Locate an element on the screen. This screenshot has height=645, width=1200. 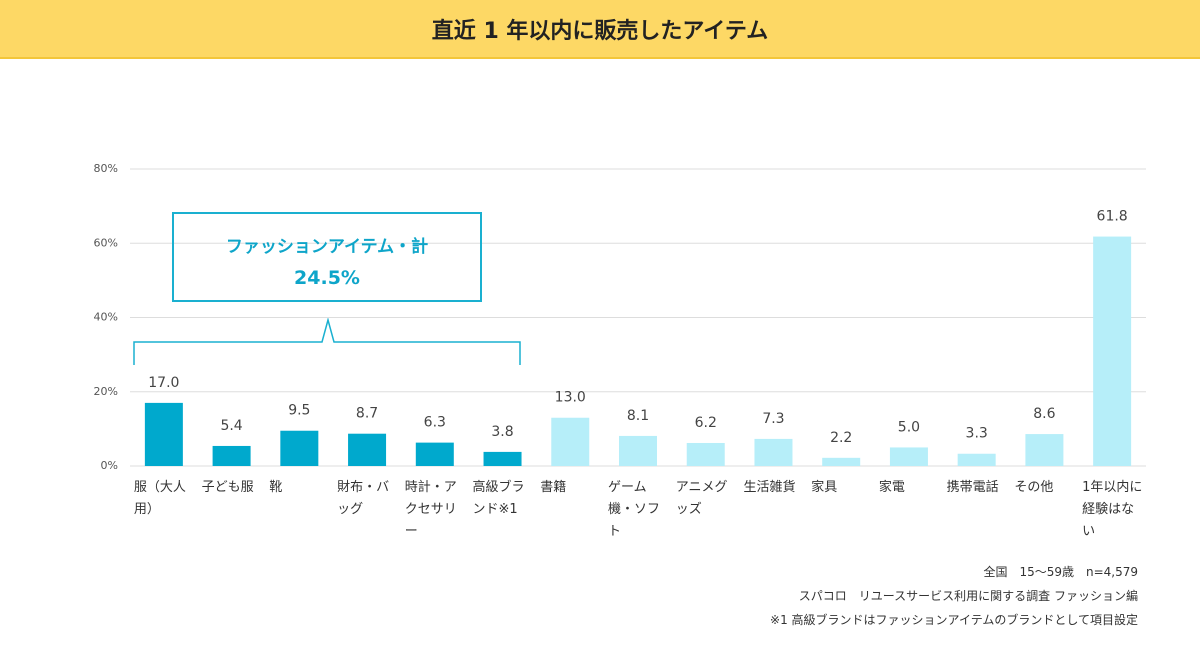
note: 全国 15～59歳 n=4,579 is located at coordinates (1060, 572).